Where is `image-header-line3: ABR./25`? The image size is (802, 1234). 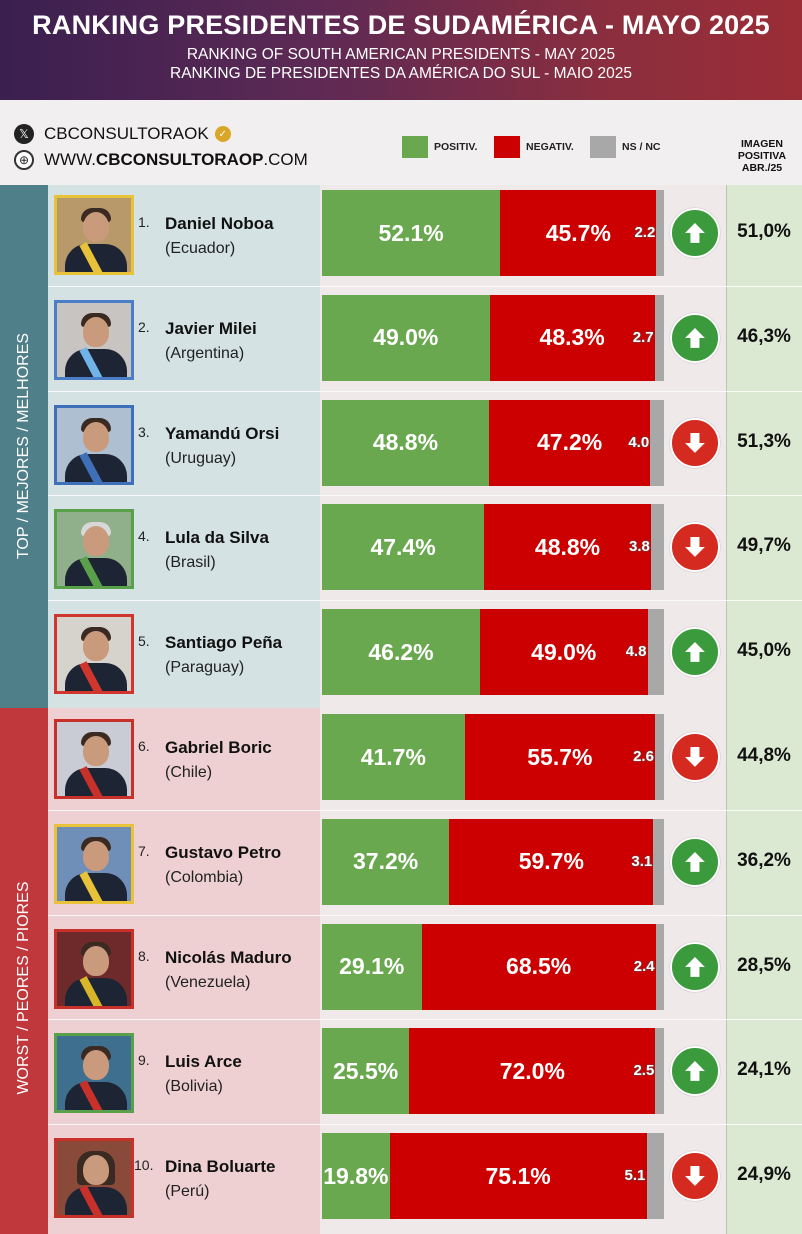 image-header-line3: ABR./25 is located at coordinates (762, 168).